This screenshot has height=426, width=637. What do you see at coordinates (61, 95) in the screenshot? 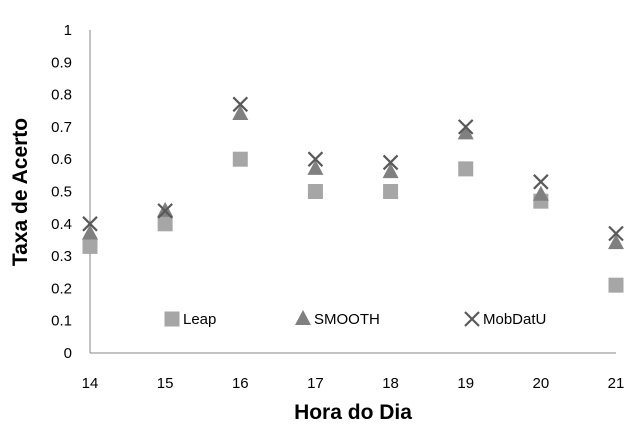
I see `y-tick-label: 0.8` at bounding box center [61, 95].